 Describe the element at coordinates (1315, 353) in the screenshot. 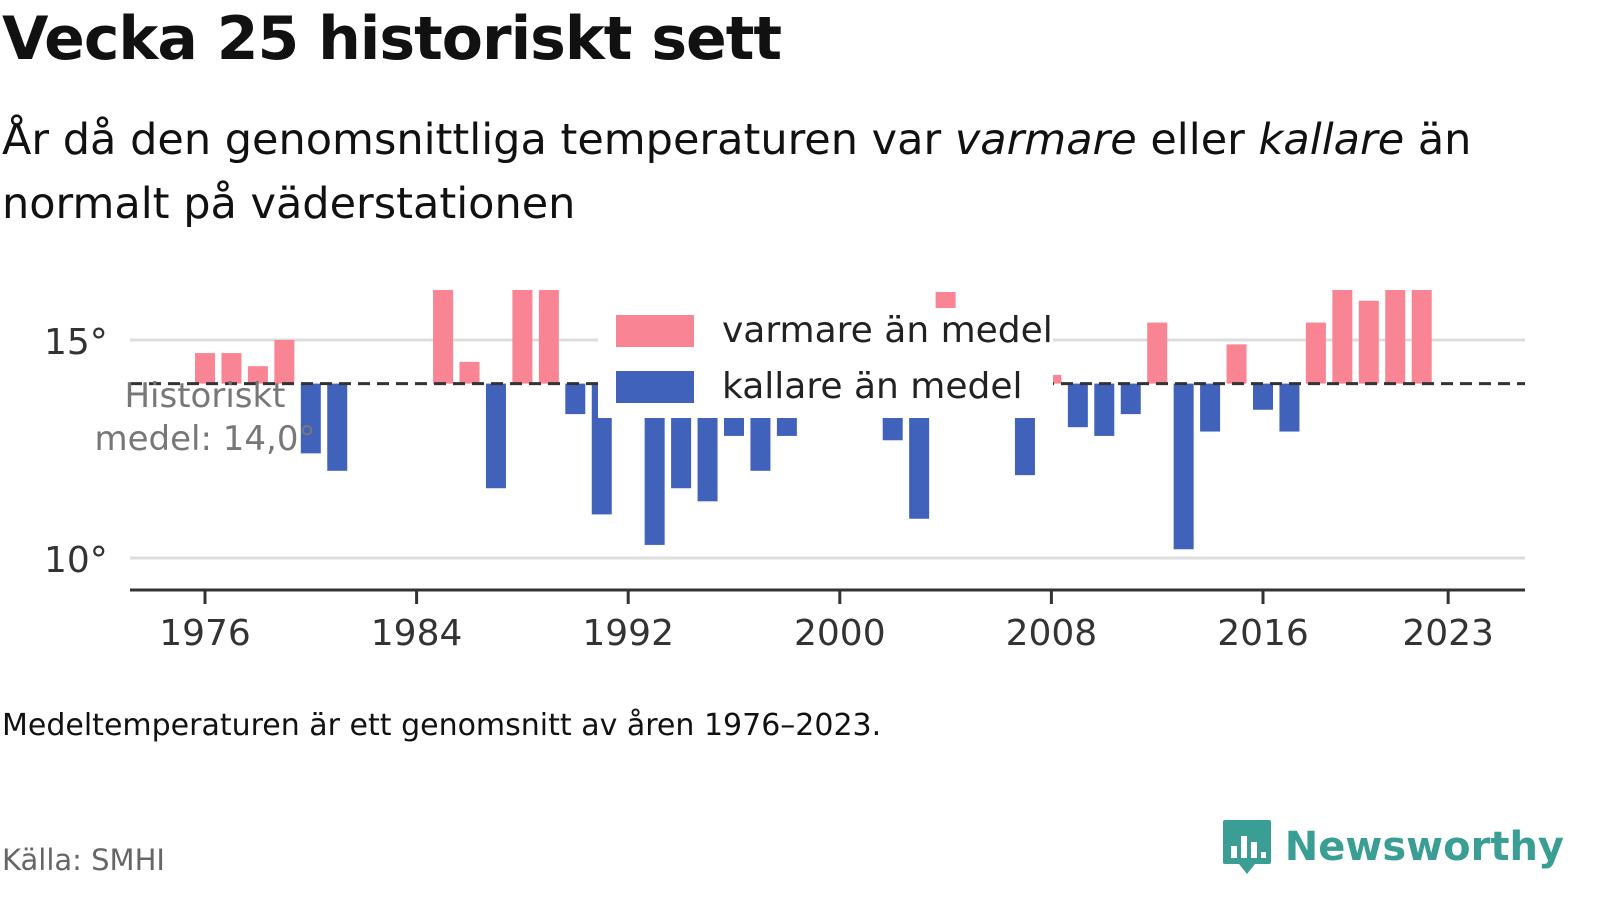

I see `bar-2018` at that location.